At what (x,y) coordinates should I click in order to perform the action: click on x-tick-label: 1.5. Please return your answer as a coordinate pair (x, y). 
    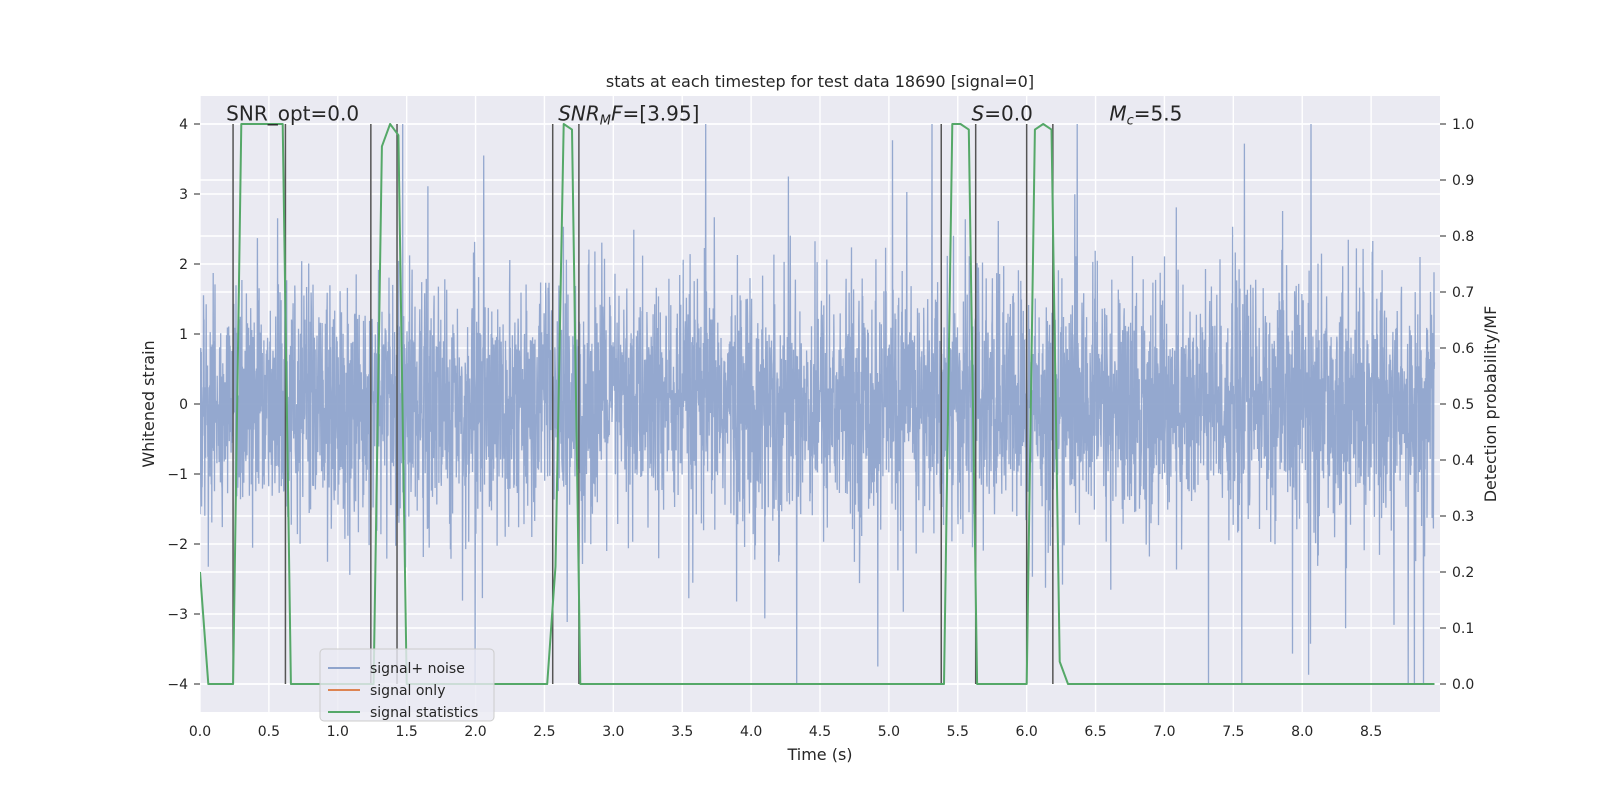
    Looking at the image, I should click on (407, 732).